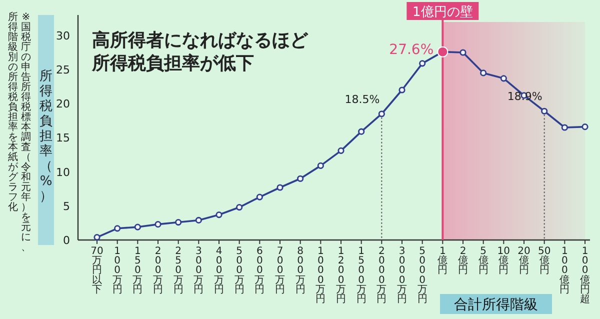 The image size is (600, 319). Describe the element at coordinates (26, 132) in the screenshot. I see `text: ※国税庁の申告所得税標本調査（令和元年）を元に、` at that location.